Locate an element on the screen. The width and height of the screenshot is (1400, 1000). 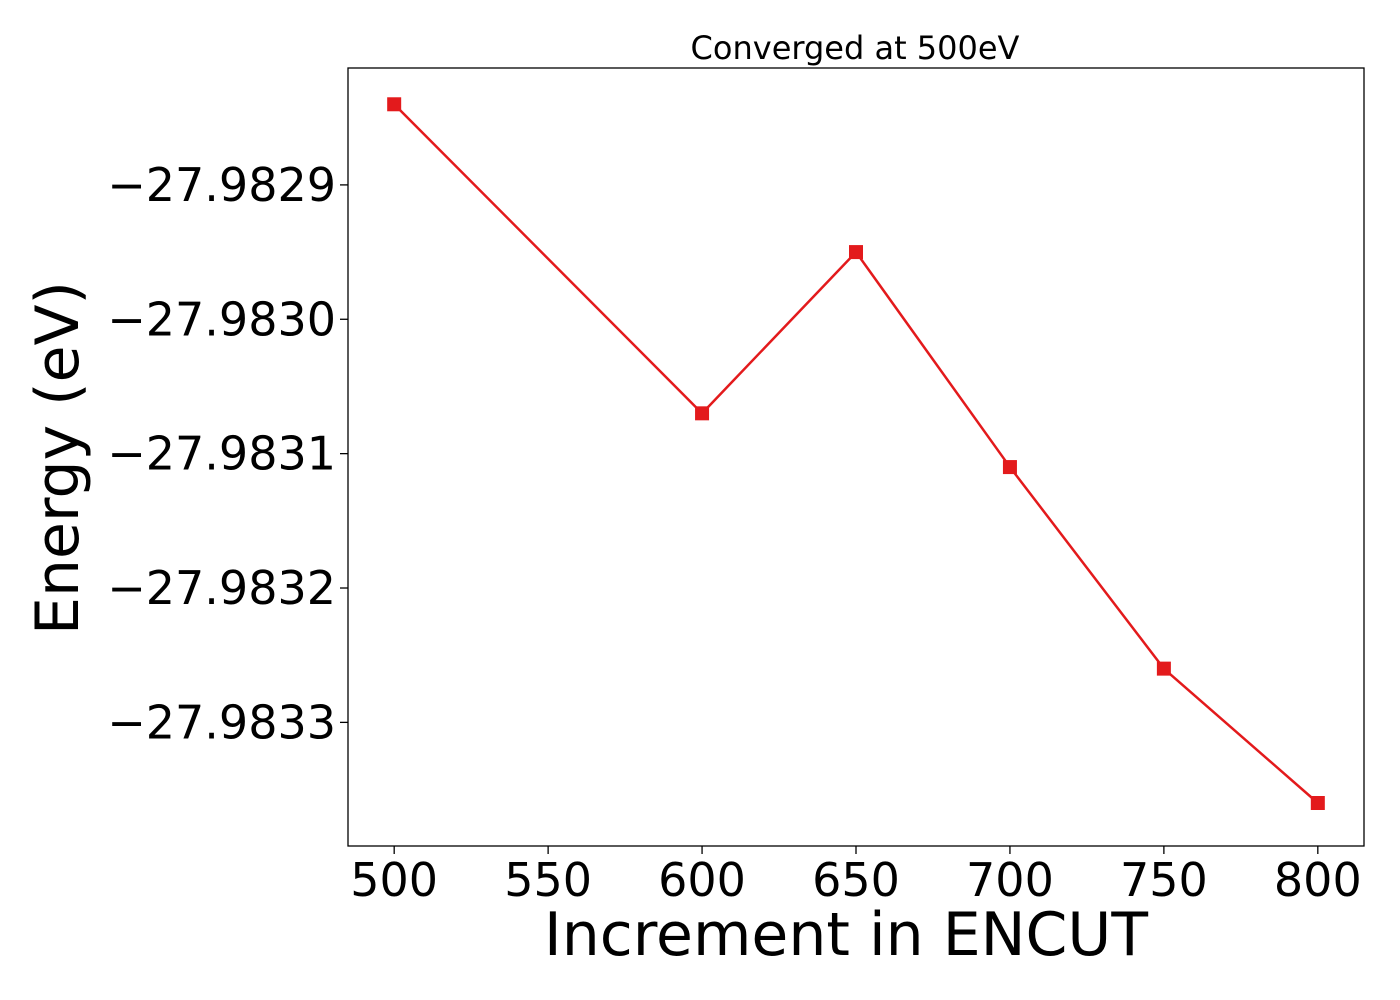
y-tick-label: −27.9833 is located at coordinates (221, 722).